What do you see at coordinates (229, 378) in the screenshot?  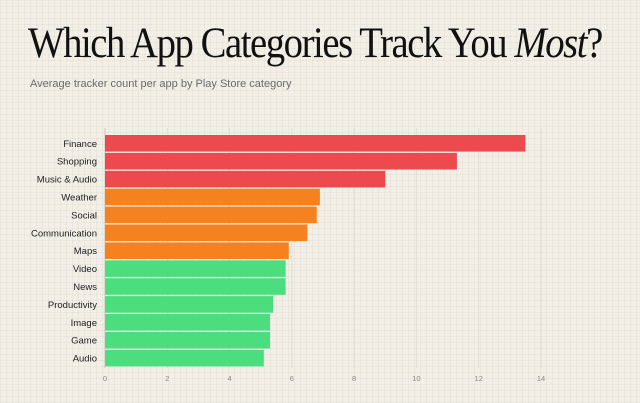 I see `x-tick-label-4: 4` at bounding box center [229, 378].